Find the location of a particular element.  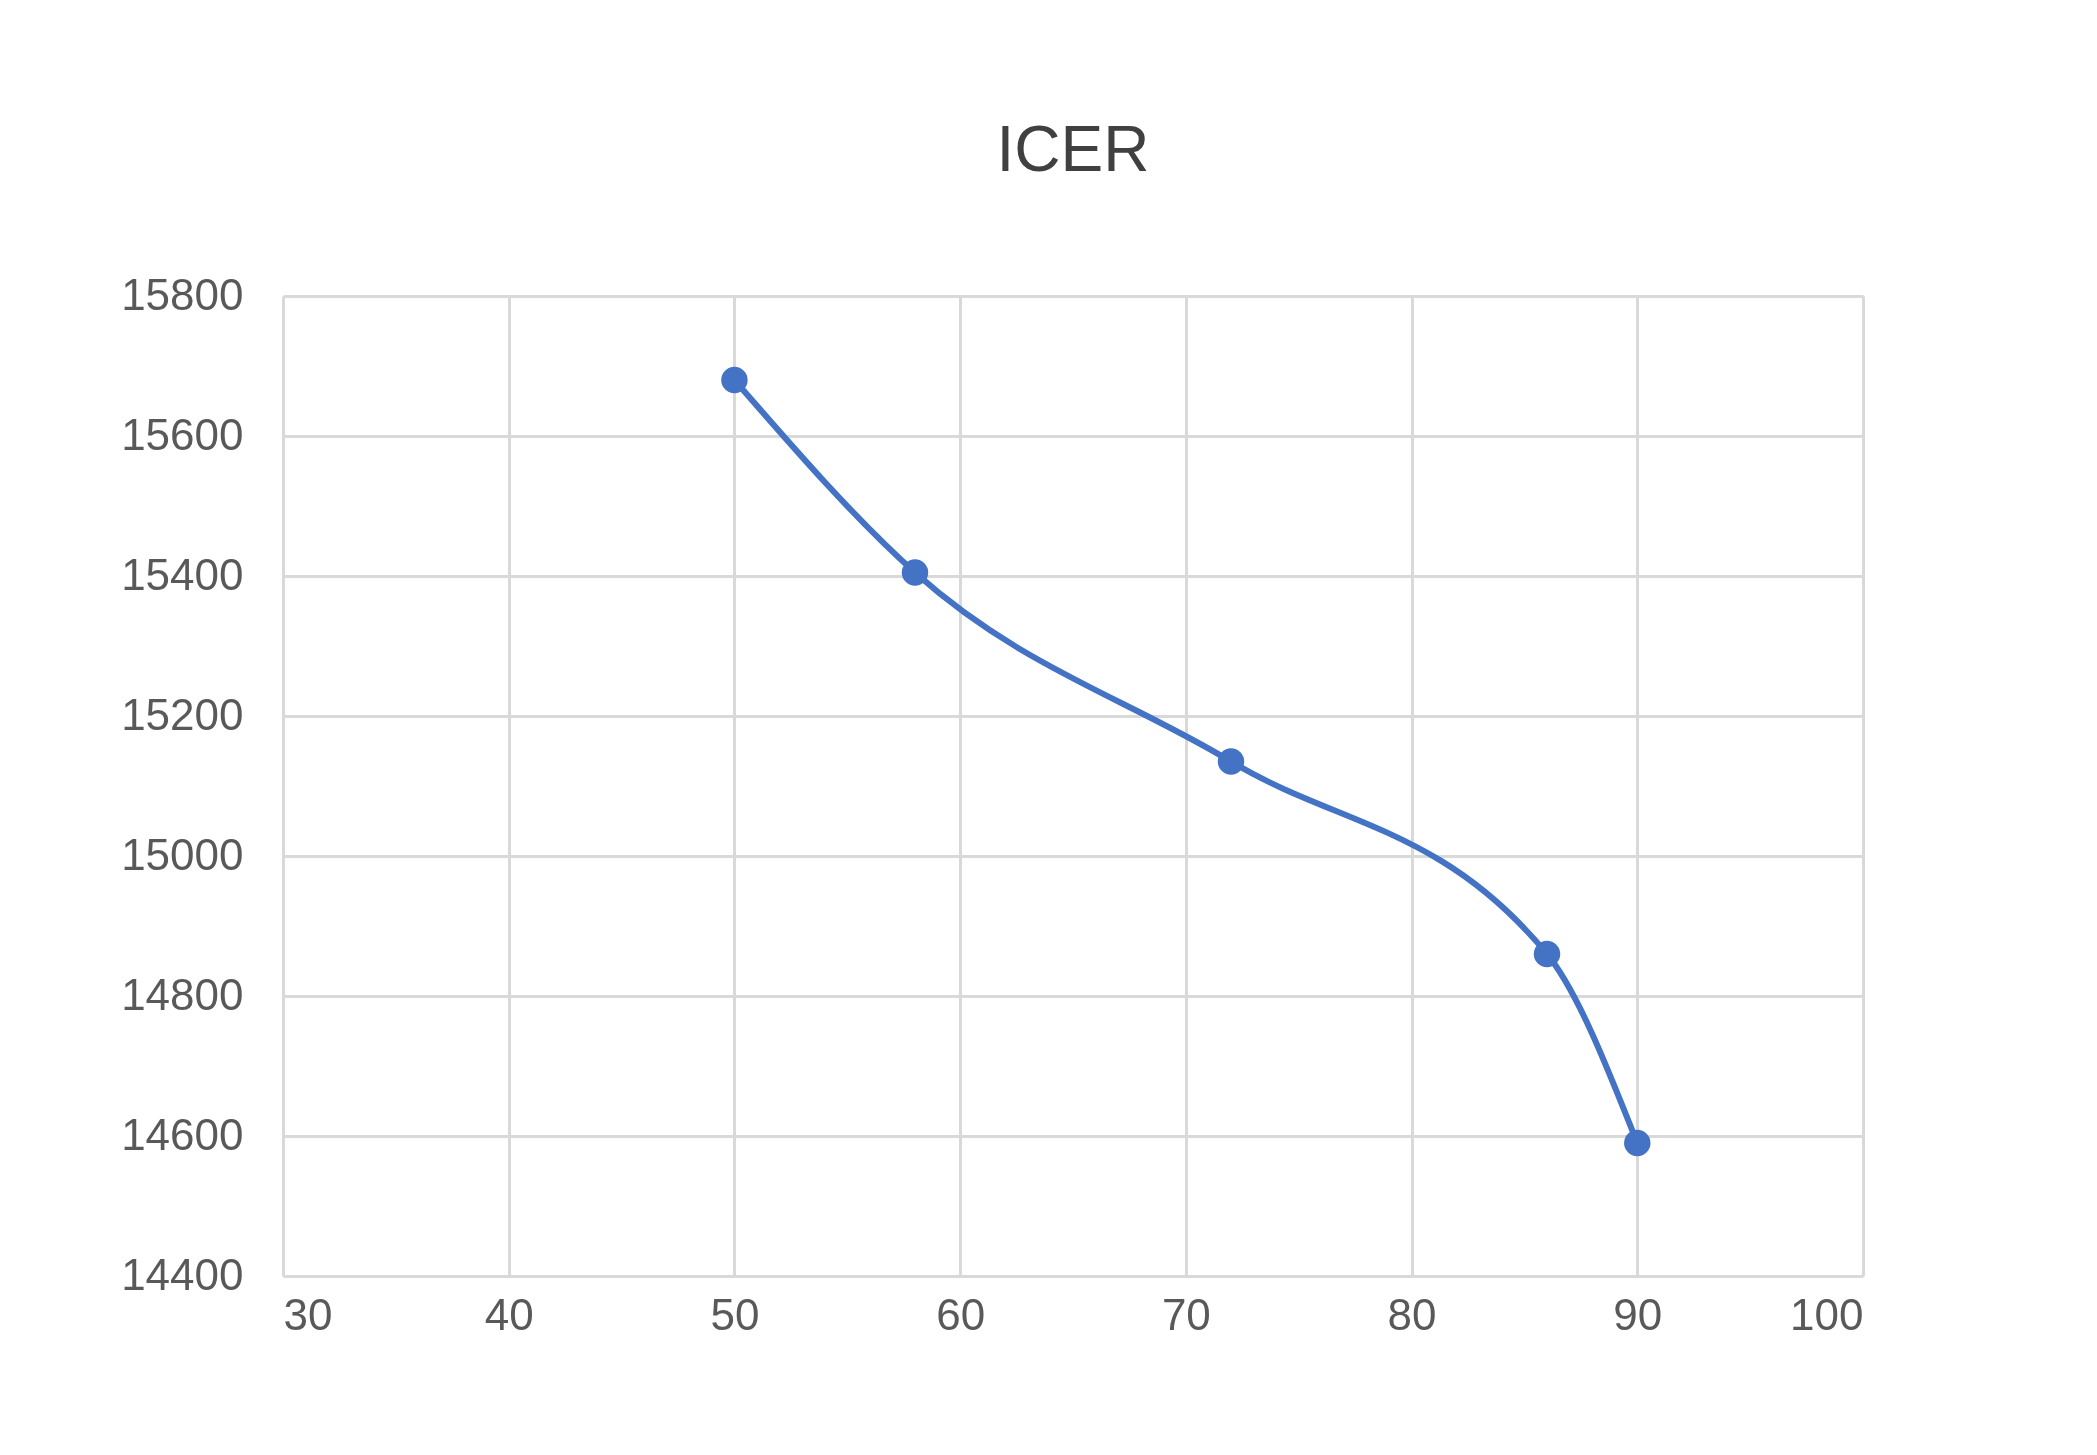

x-tick-label: 40 is located at coordinates (509, 1314).